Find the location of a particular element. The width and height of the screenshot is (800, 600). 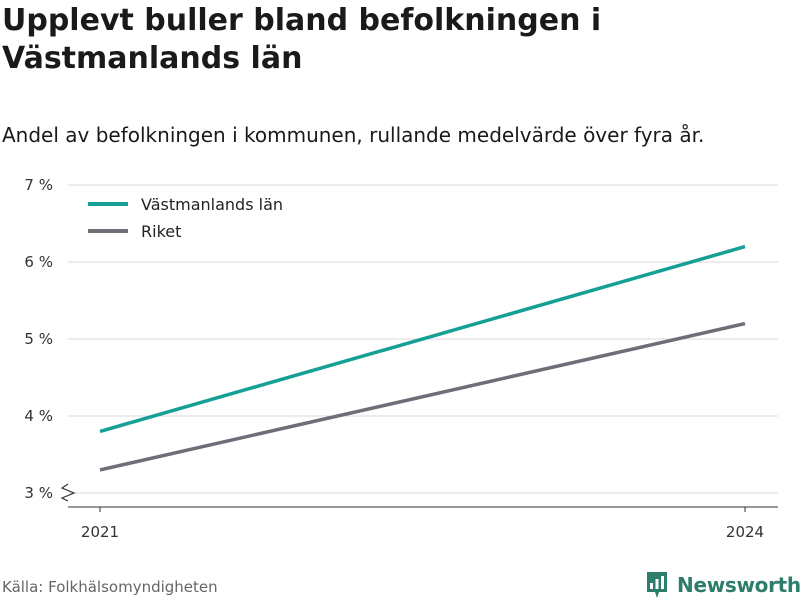

x-tick-label: 2024 is located at coordinates (745, 532).